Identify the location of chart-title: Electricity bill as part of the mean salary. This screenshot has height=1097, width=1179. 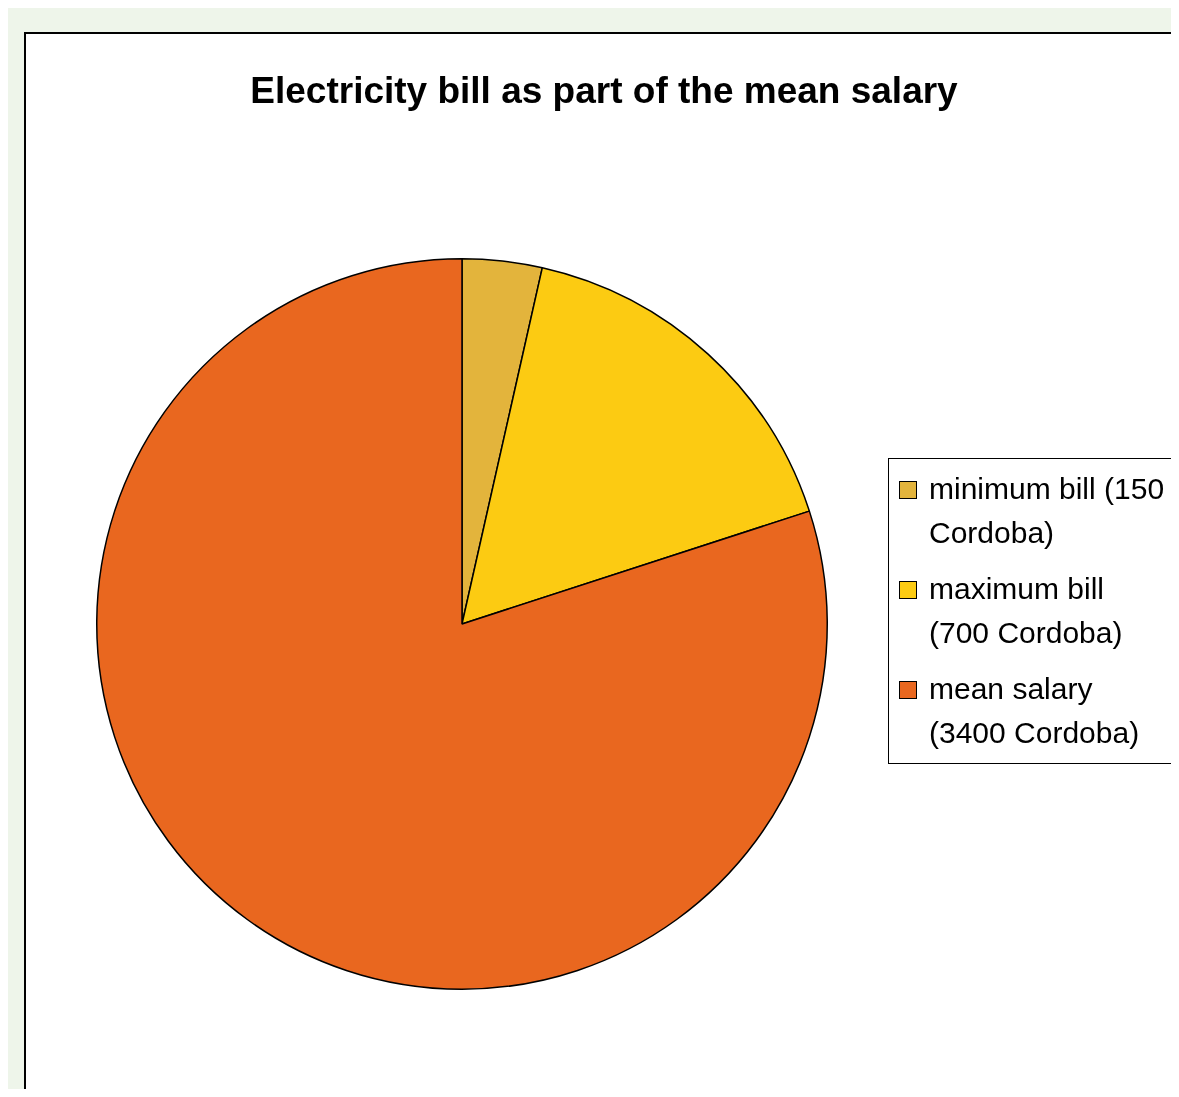
(604, 91).